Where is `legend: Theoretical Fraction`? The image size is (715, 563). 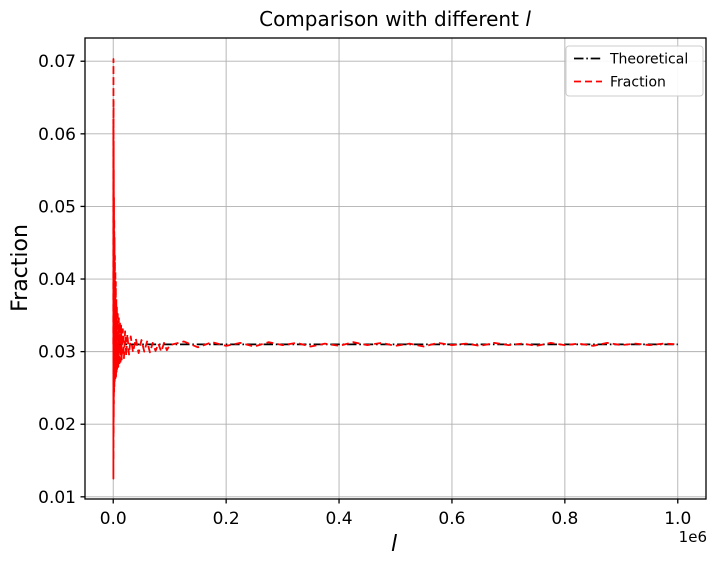 legend: Theoretical Fraction is located at coordinates (634, 71).